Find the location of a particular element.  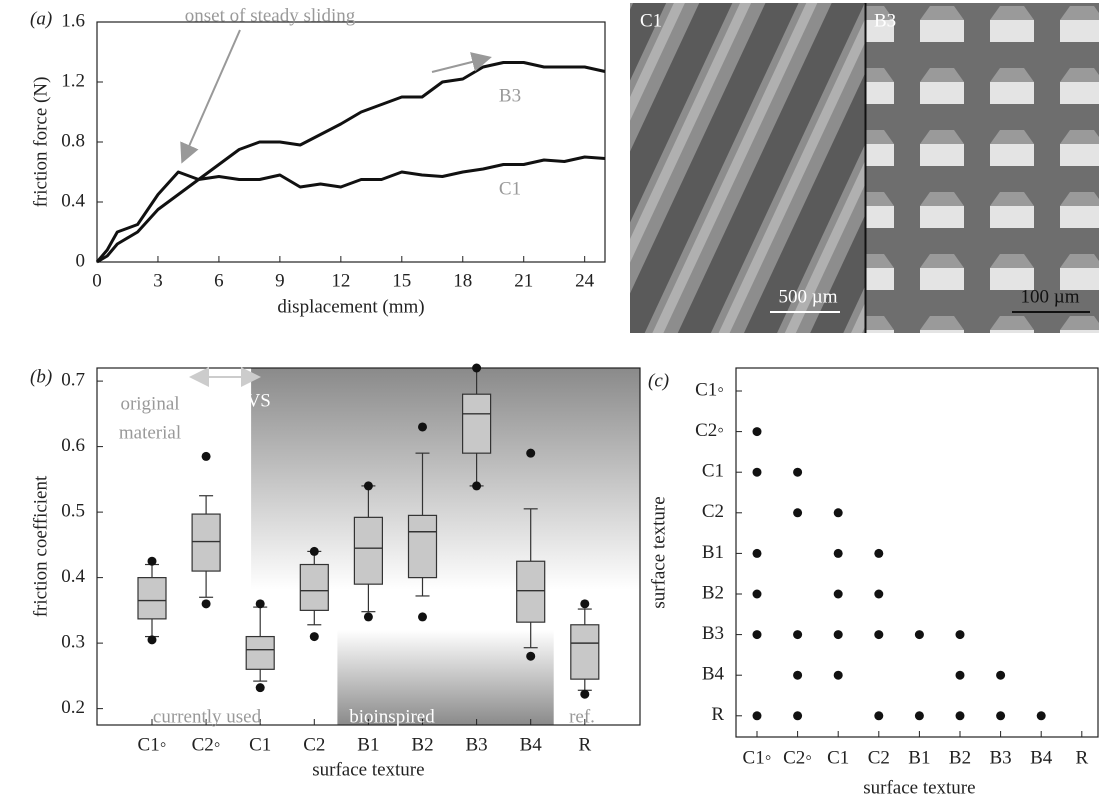

x-axis-title: displacement (mm) is located at coordinates (350, 306).